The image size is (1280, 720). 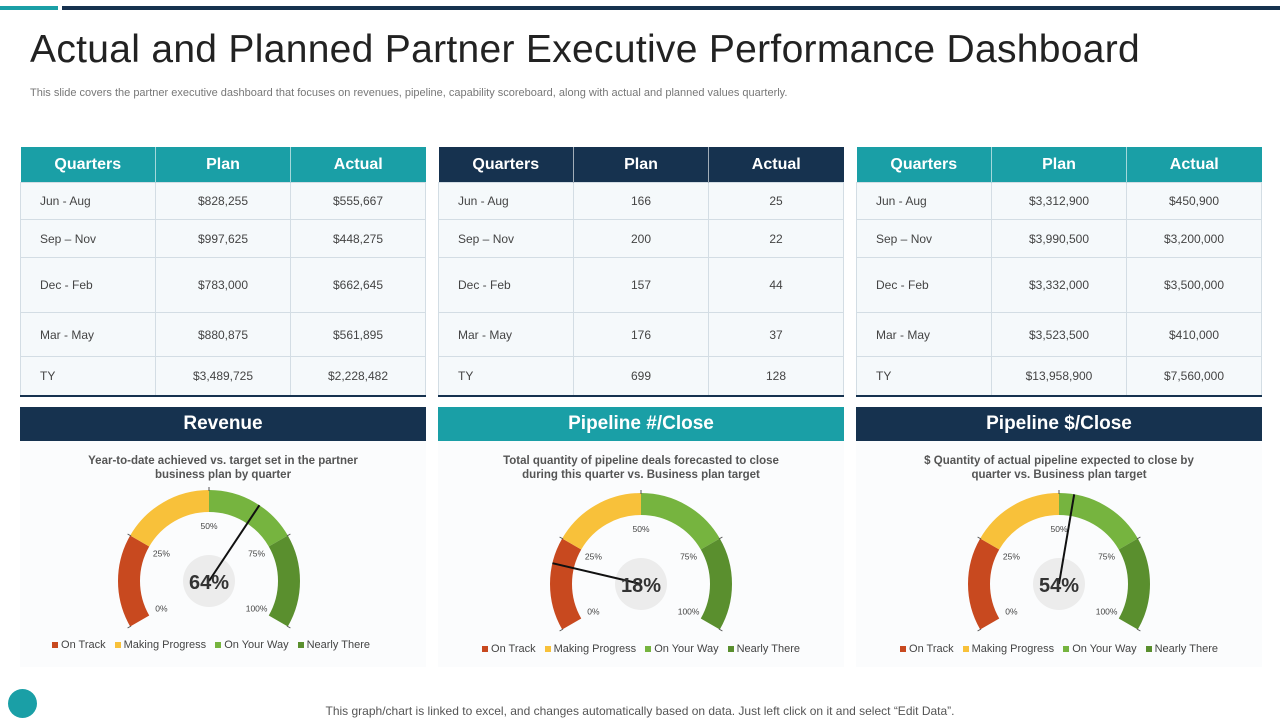 What do you see at coordinates (641, 376) in the screenshot?
I see `table-row-total: TY 699 128` at bounding box center [641, 376].